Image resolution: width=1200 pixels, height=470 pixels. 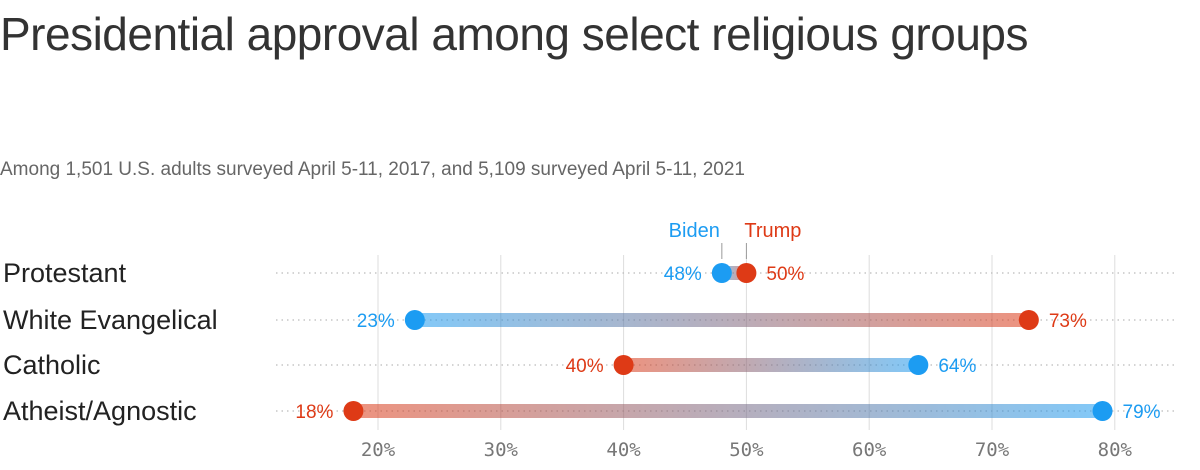 What do you see at coordinates (785, 274) in the screenshot?
I see `trump-value-label: 50%` at bounding box center [785, 274].